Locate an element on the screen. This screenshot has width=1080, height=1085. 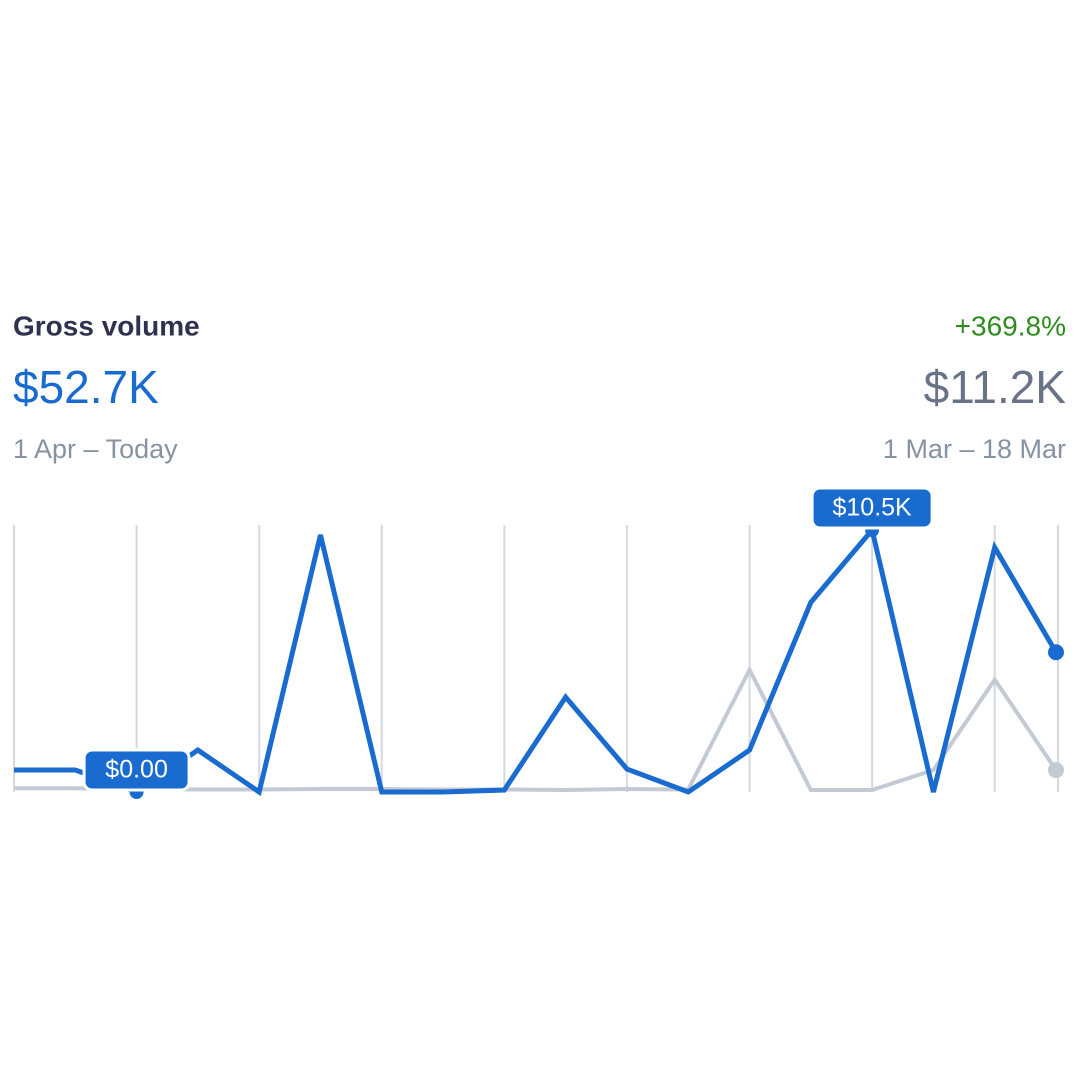
period: 1 Apr – Today is located at coordinates (95, 449).